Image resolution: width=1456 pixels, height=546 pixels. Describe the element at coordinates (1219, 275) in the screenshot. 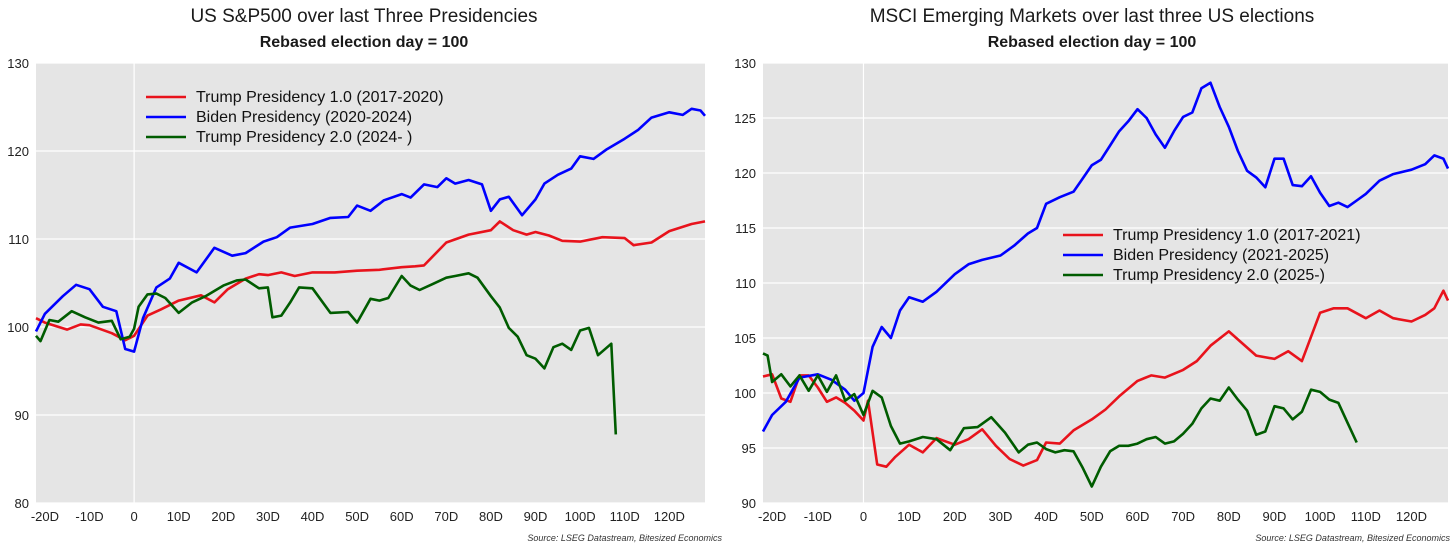

I see `legend-label: Trump Presidency 2.0 (2025-)` at that location.